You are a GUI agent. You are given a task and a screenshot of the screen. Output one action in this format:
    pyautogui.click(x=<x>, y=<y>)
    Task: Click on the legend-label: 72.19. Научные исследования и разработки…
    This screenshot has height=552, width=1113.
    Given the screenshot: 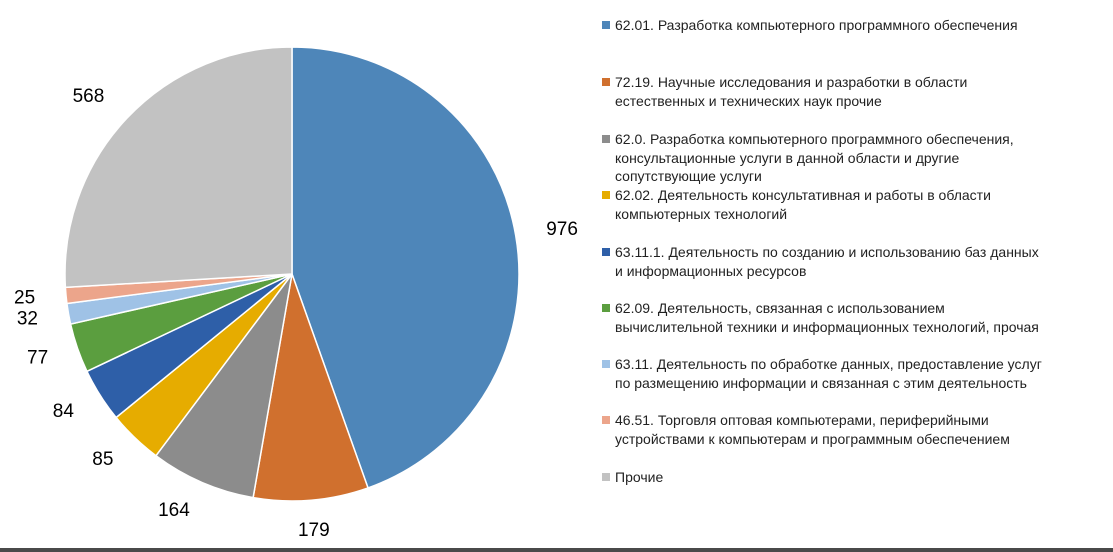 What is the action you would take?
    pyautogui.click(x=791, y=91)
    